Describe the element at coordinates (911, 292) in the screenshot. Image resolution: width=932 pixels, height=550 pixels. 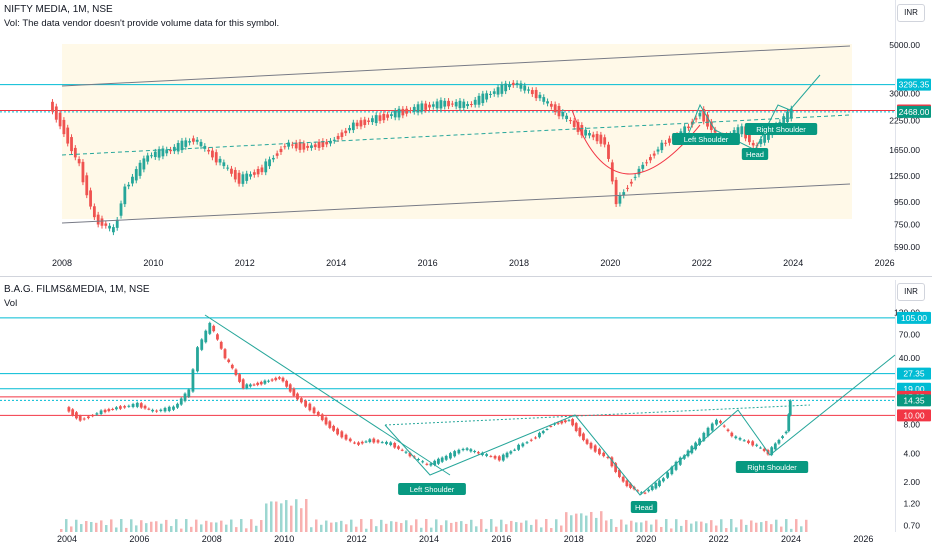
I see `bottom-currency-button: INR` at that location.